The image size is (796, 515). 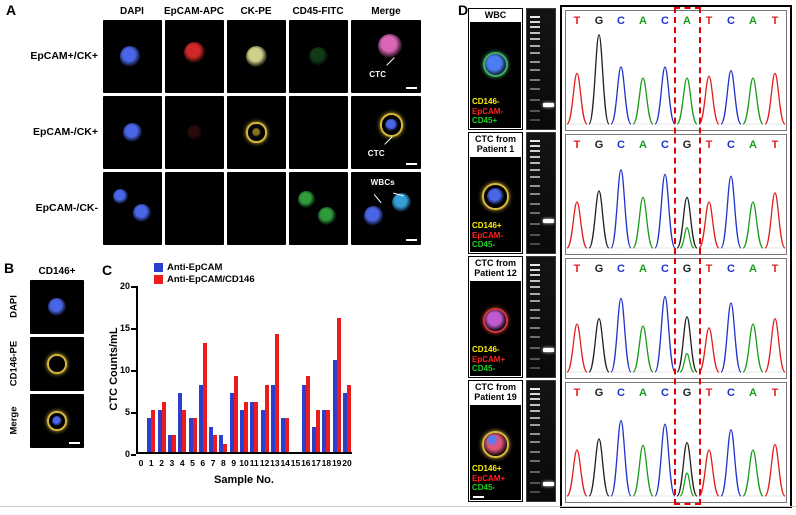 What do you see at coordinates (124, 328) in the screenshot?
I see `y-tick-label: 15` at bounding box center [124, 328].